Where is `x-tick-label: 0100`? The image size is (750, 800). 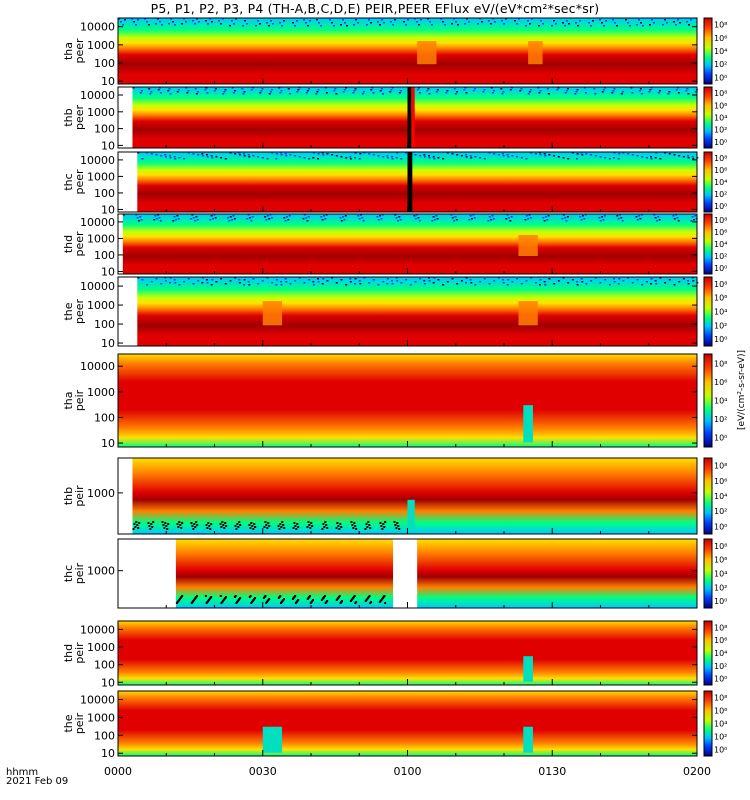
x-tick-label: 0100 is located at coordinates (408, 771).